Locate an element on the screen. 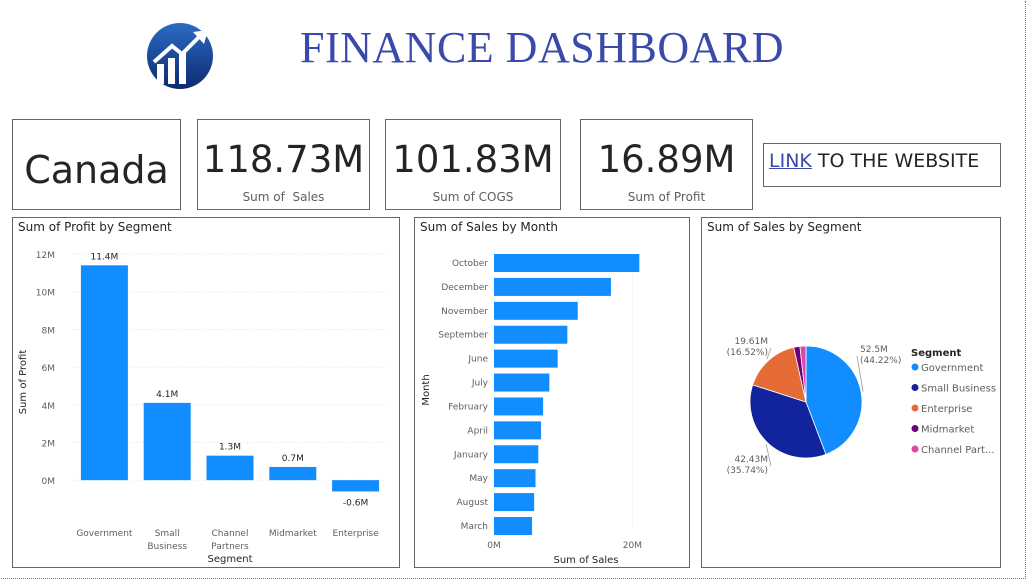 The image size is (1030, 583). x-axis-label: Sum of Sales is located at coordinates (585, 560).